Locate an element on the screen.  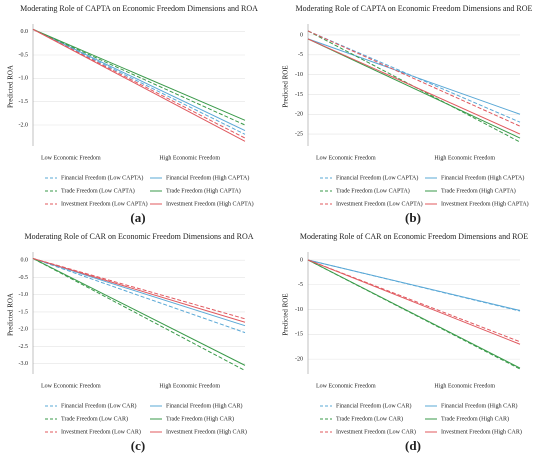
panel-label: (a) is located at coordinates (137, 217).